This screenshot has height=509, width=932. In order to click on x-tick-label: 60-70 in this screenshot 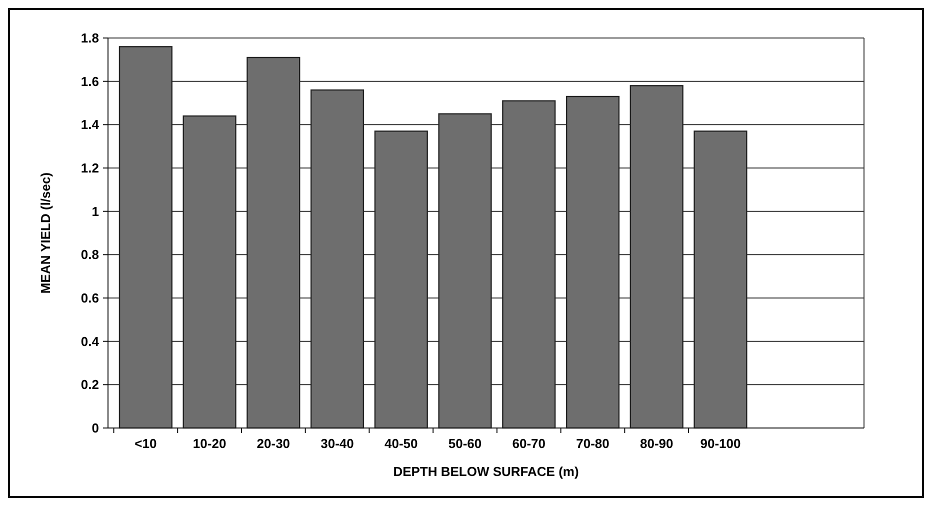, I will do `click(529, 443)`.